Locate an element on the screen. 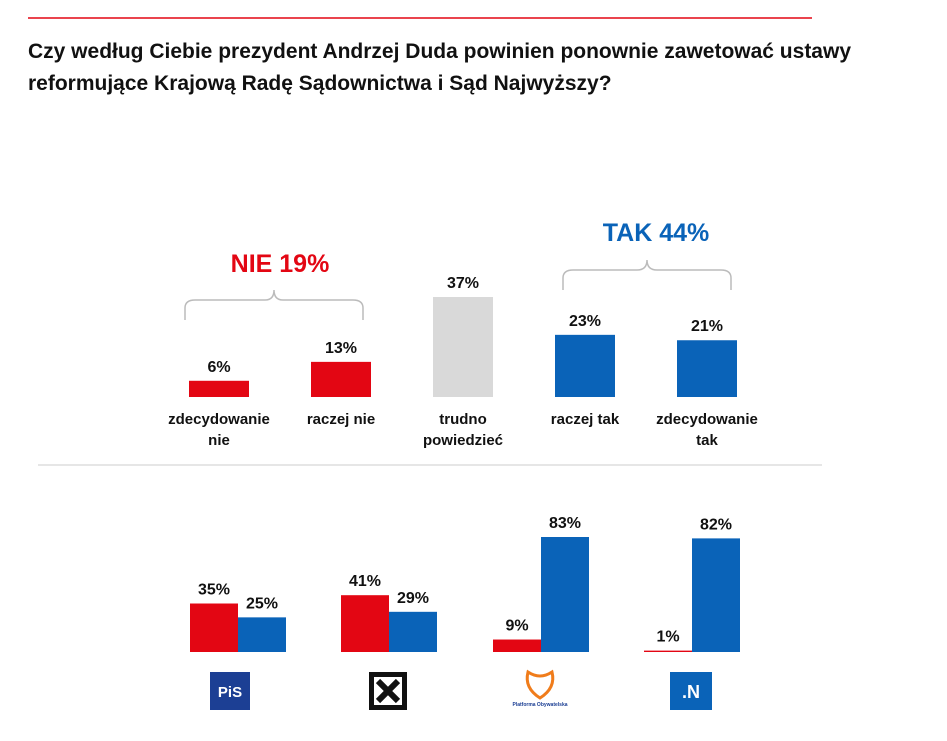  logo-text: PiS is located at coordinates (230, 692).